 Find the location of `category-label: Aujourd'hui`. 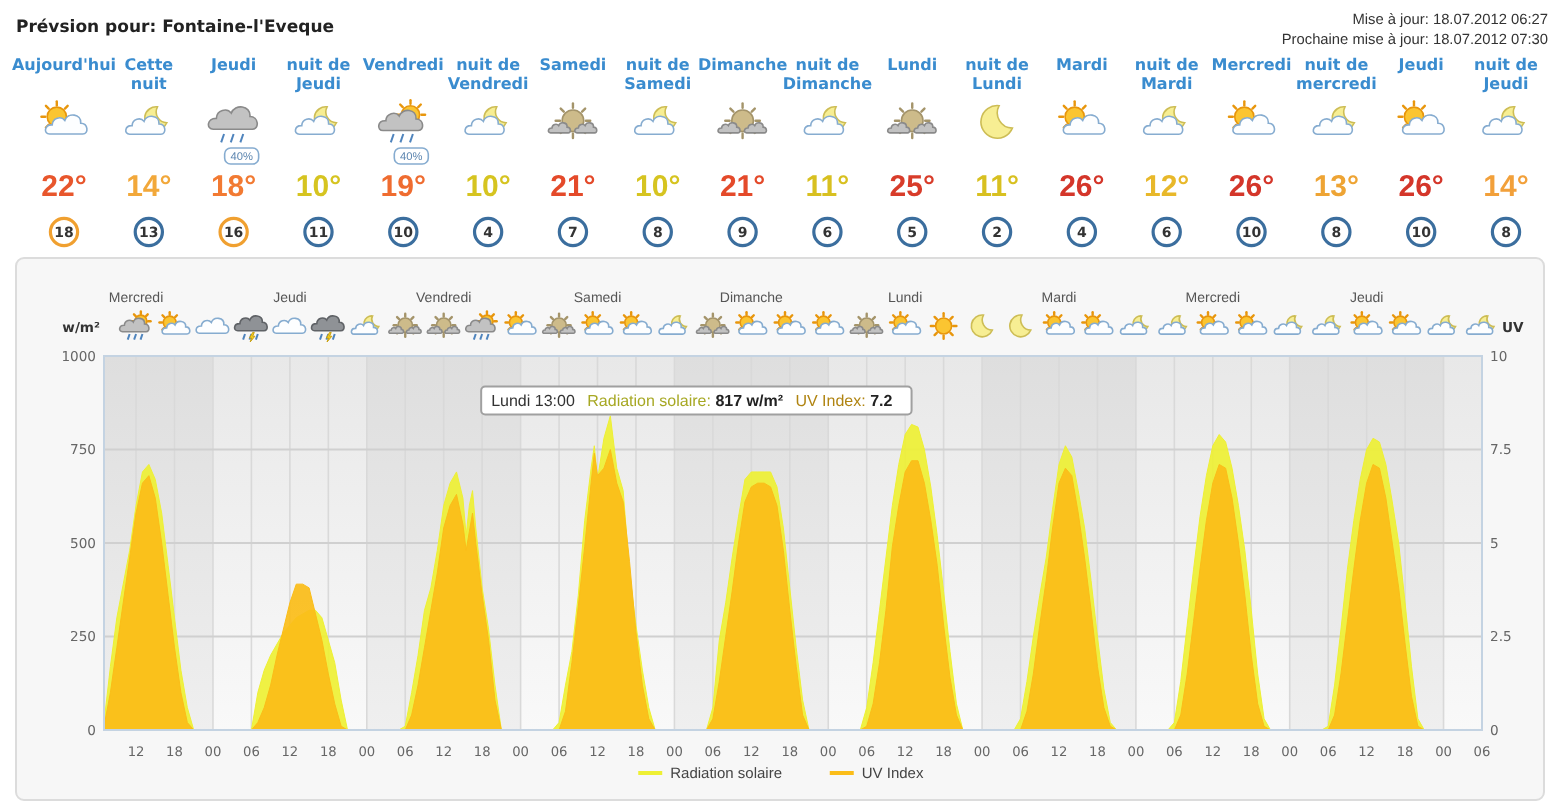

category-label: Aujourd'hui is located at coordinates (64, 65).